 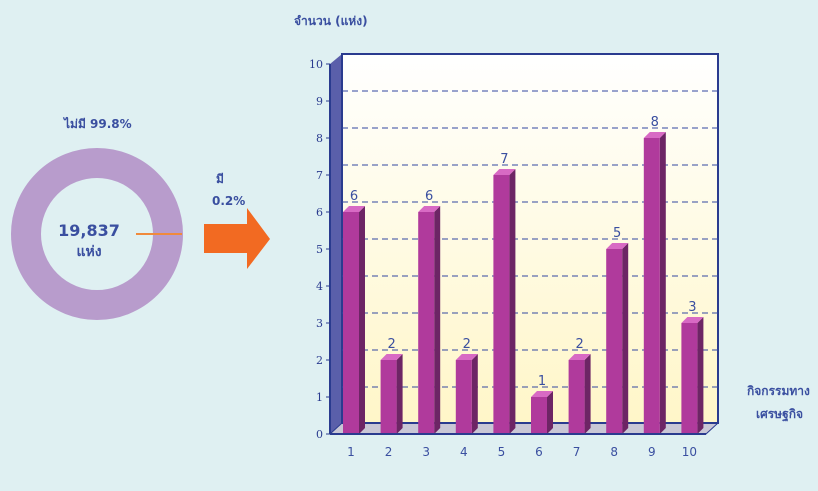 I want to click on bar-data-label: 1, so click(x=542, y=381).